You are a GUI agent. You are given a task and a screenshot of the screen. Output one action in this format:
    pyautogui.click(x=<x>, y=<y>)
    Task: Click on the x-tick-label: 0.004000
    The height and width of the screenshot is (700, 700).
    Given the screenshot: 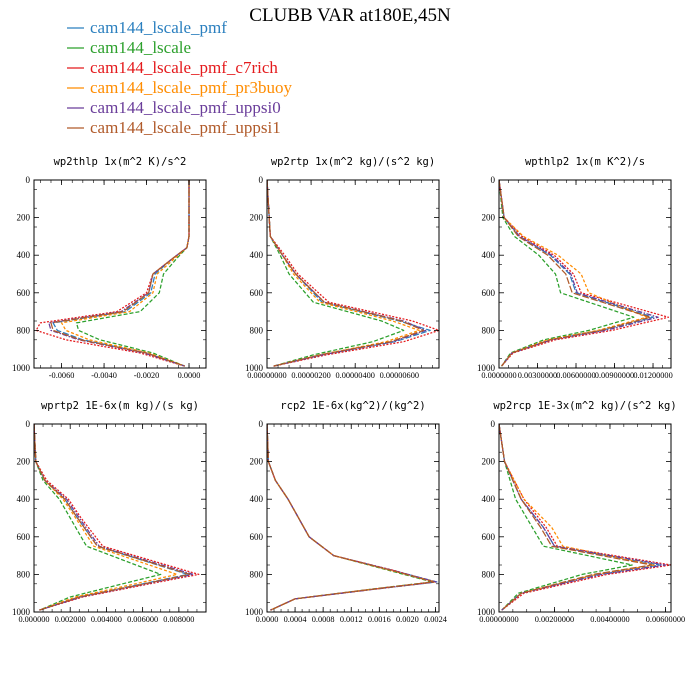 What is the action you would take?
    pyautogui.click(x=106, y=619)
    